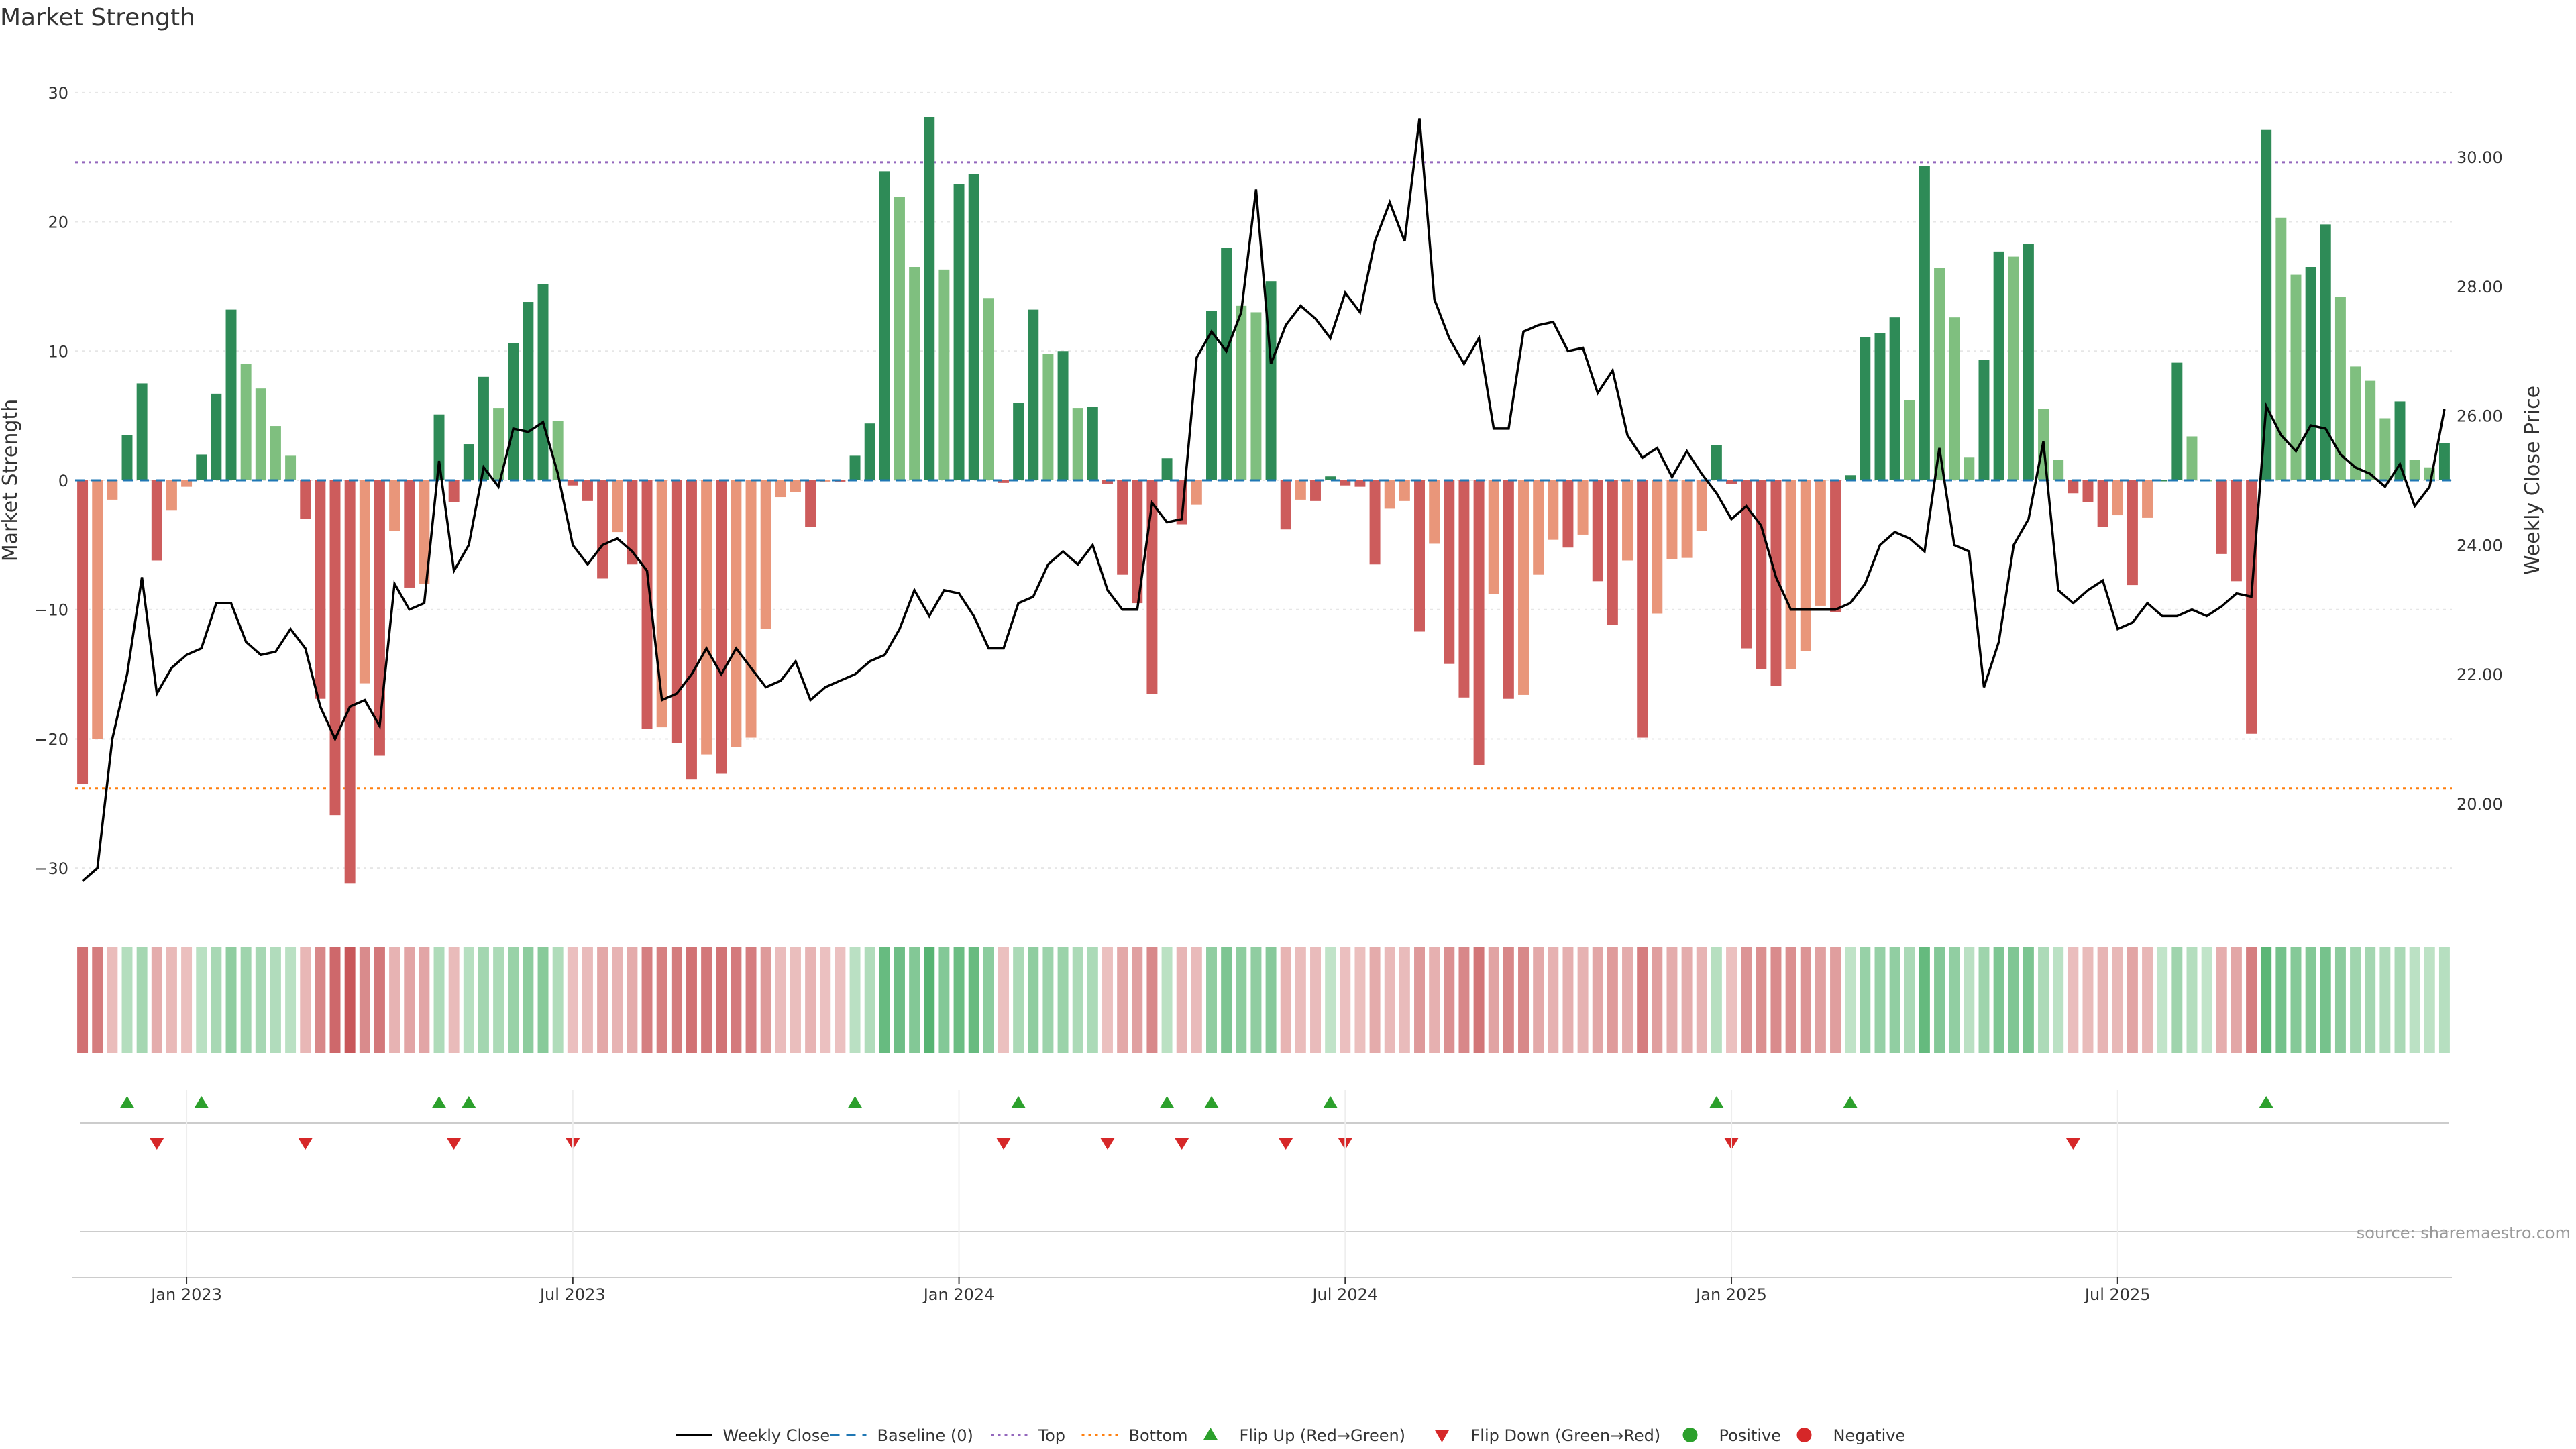 This screenshot has height=1449, width=2576. What do you see at coordinates (958, 1294) in the screenshot?
I see `x-tick-label: Jan 2024` at bounding box center [958, 1294].